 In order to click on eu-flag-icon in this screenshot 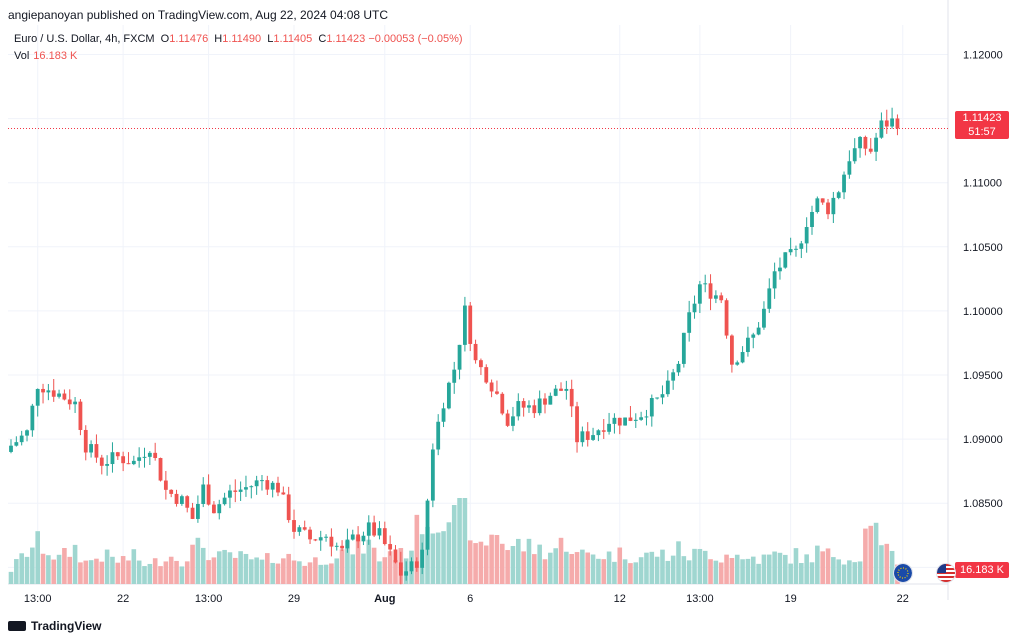, I will do `click(903, 573)`.